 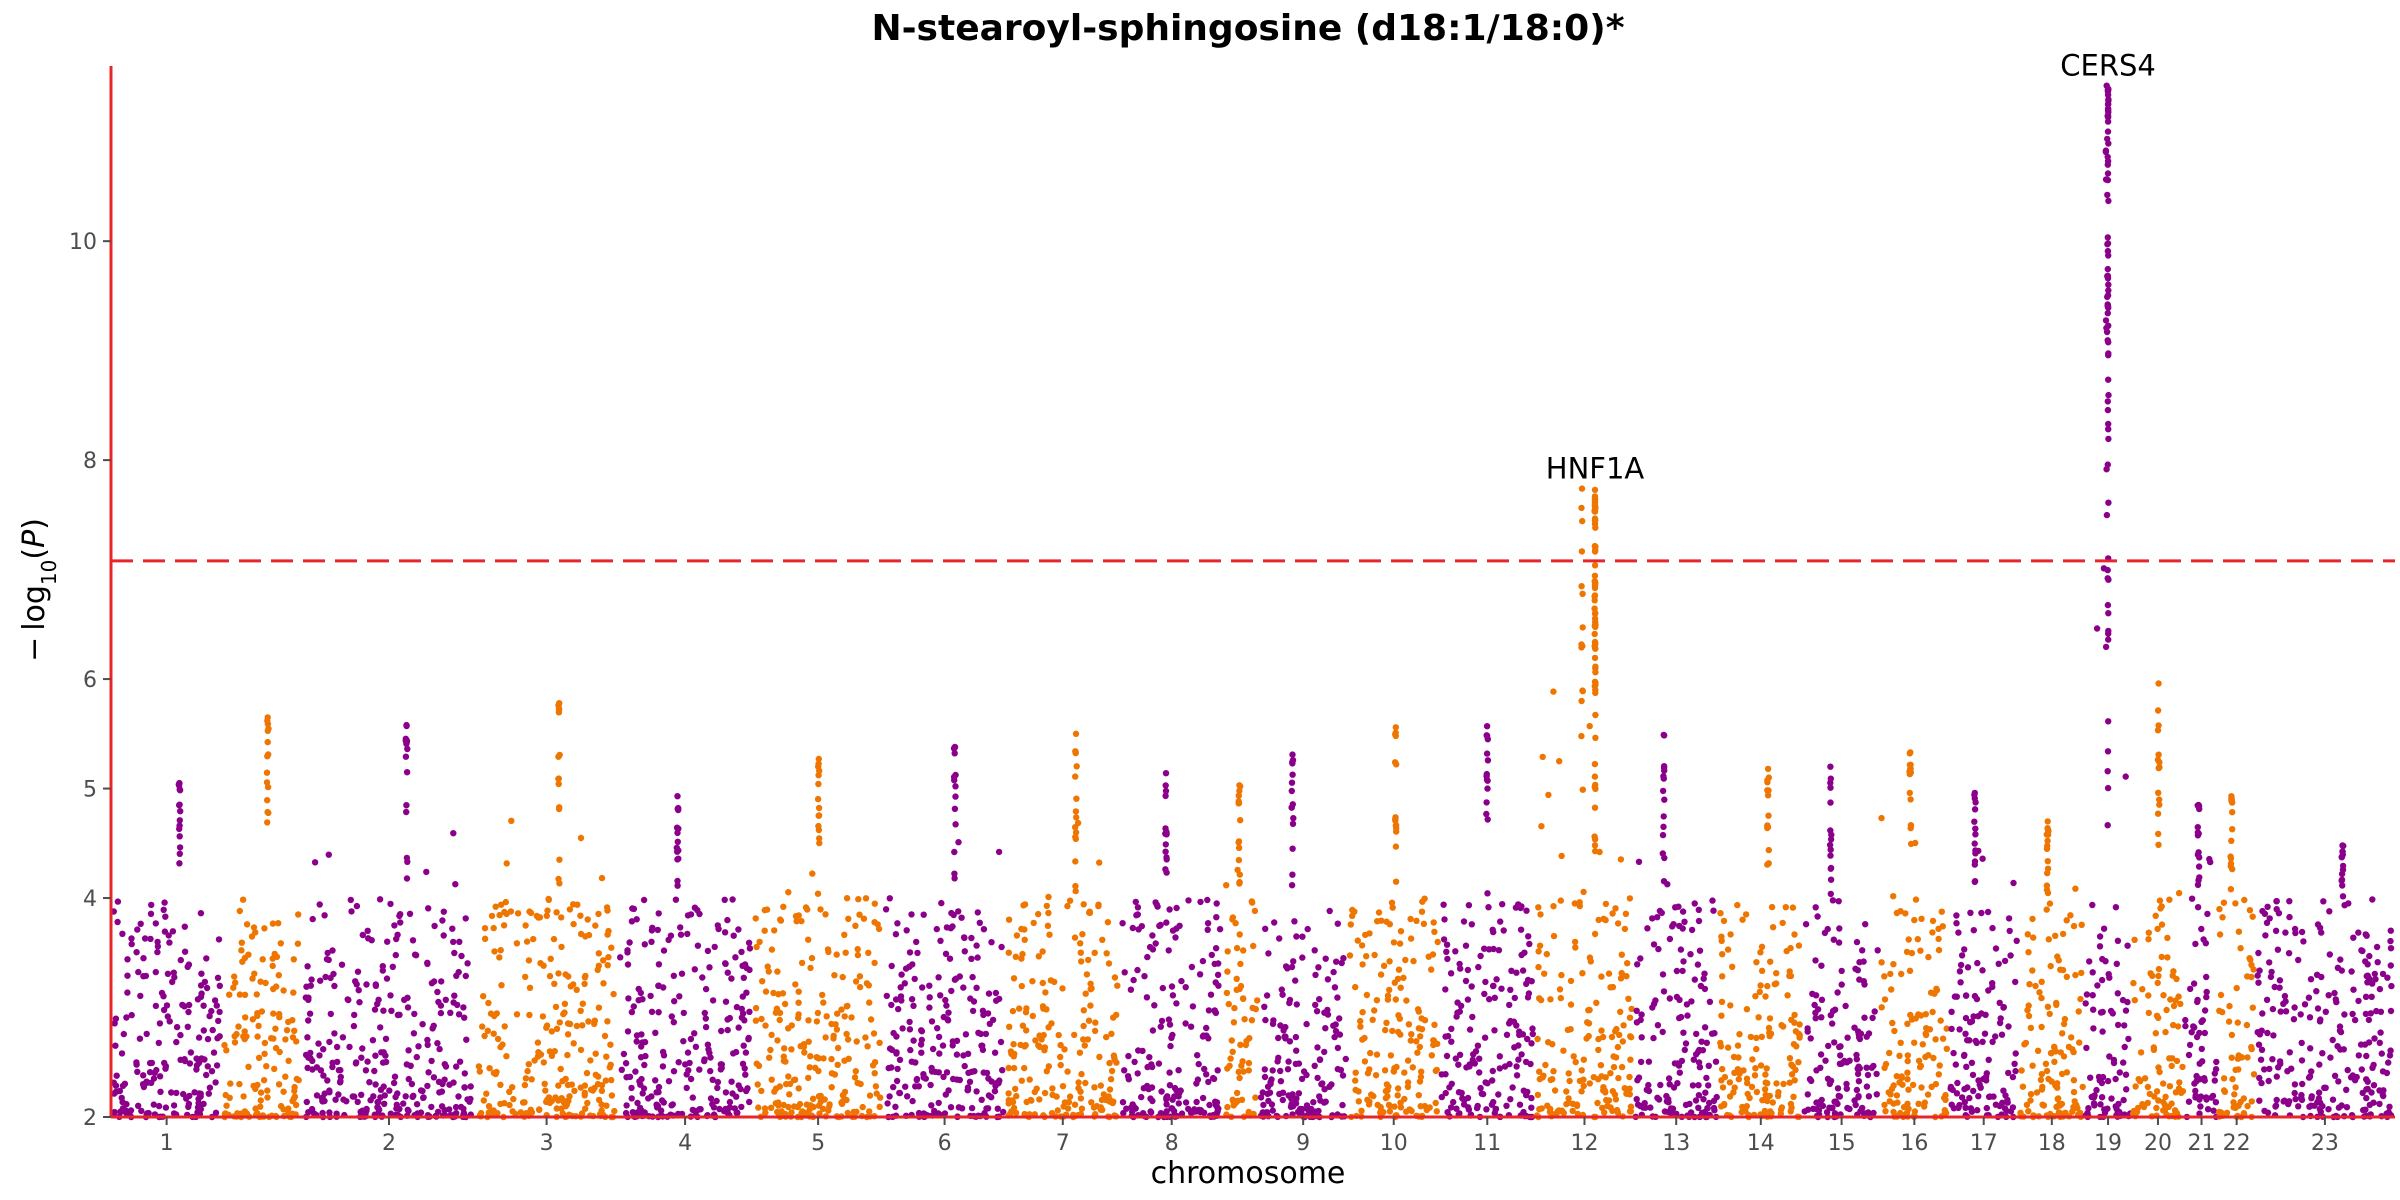 What do you see at coordinates (1075, 752) in the screenshot?
I see `snp-point-1907` at bounding box center [1075, 752].